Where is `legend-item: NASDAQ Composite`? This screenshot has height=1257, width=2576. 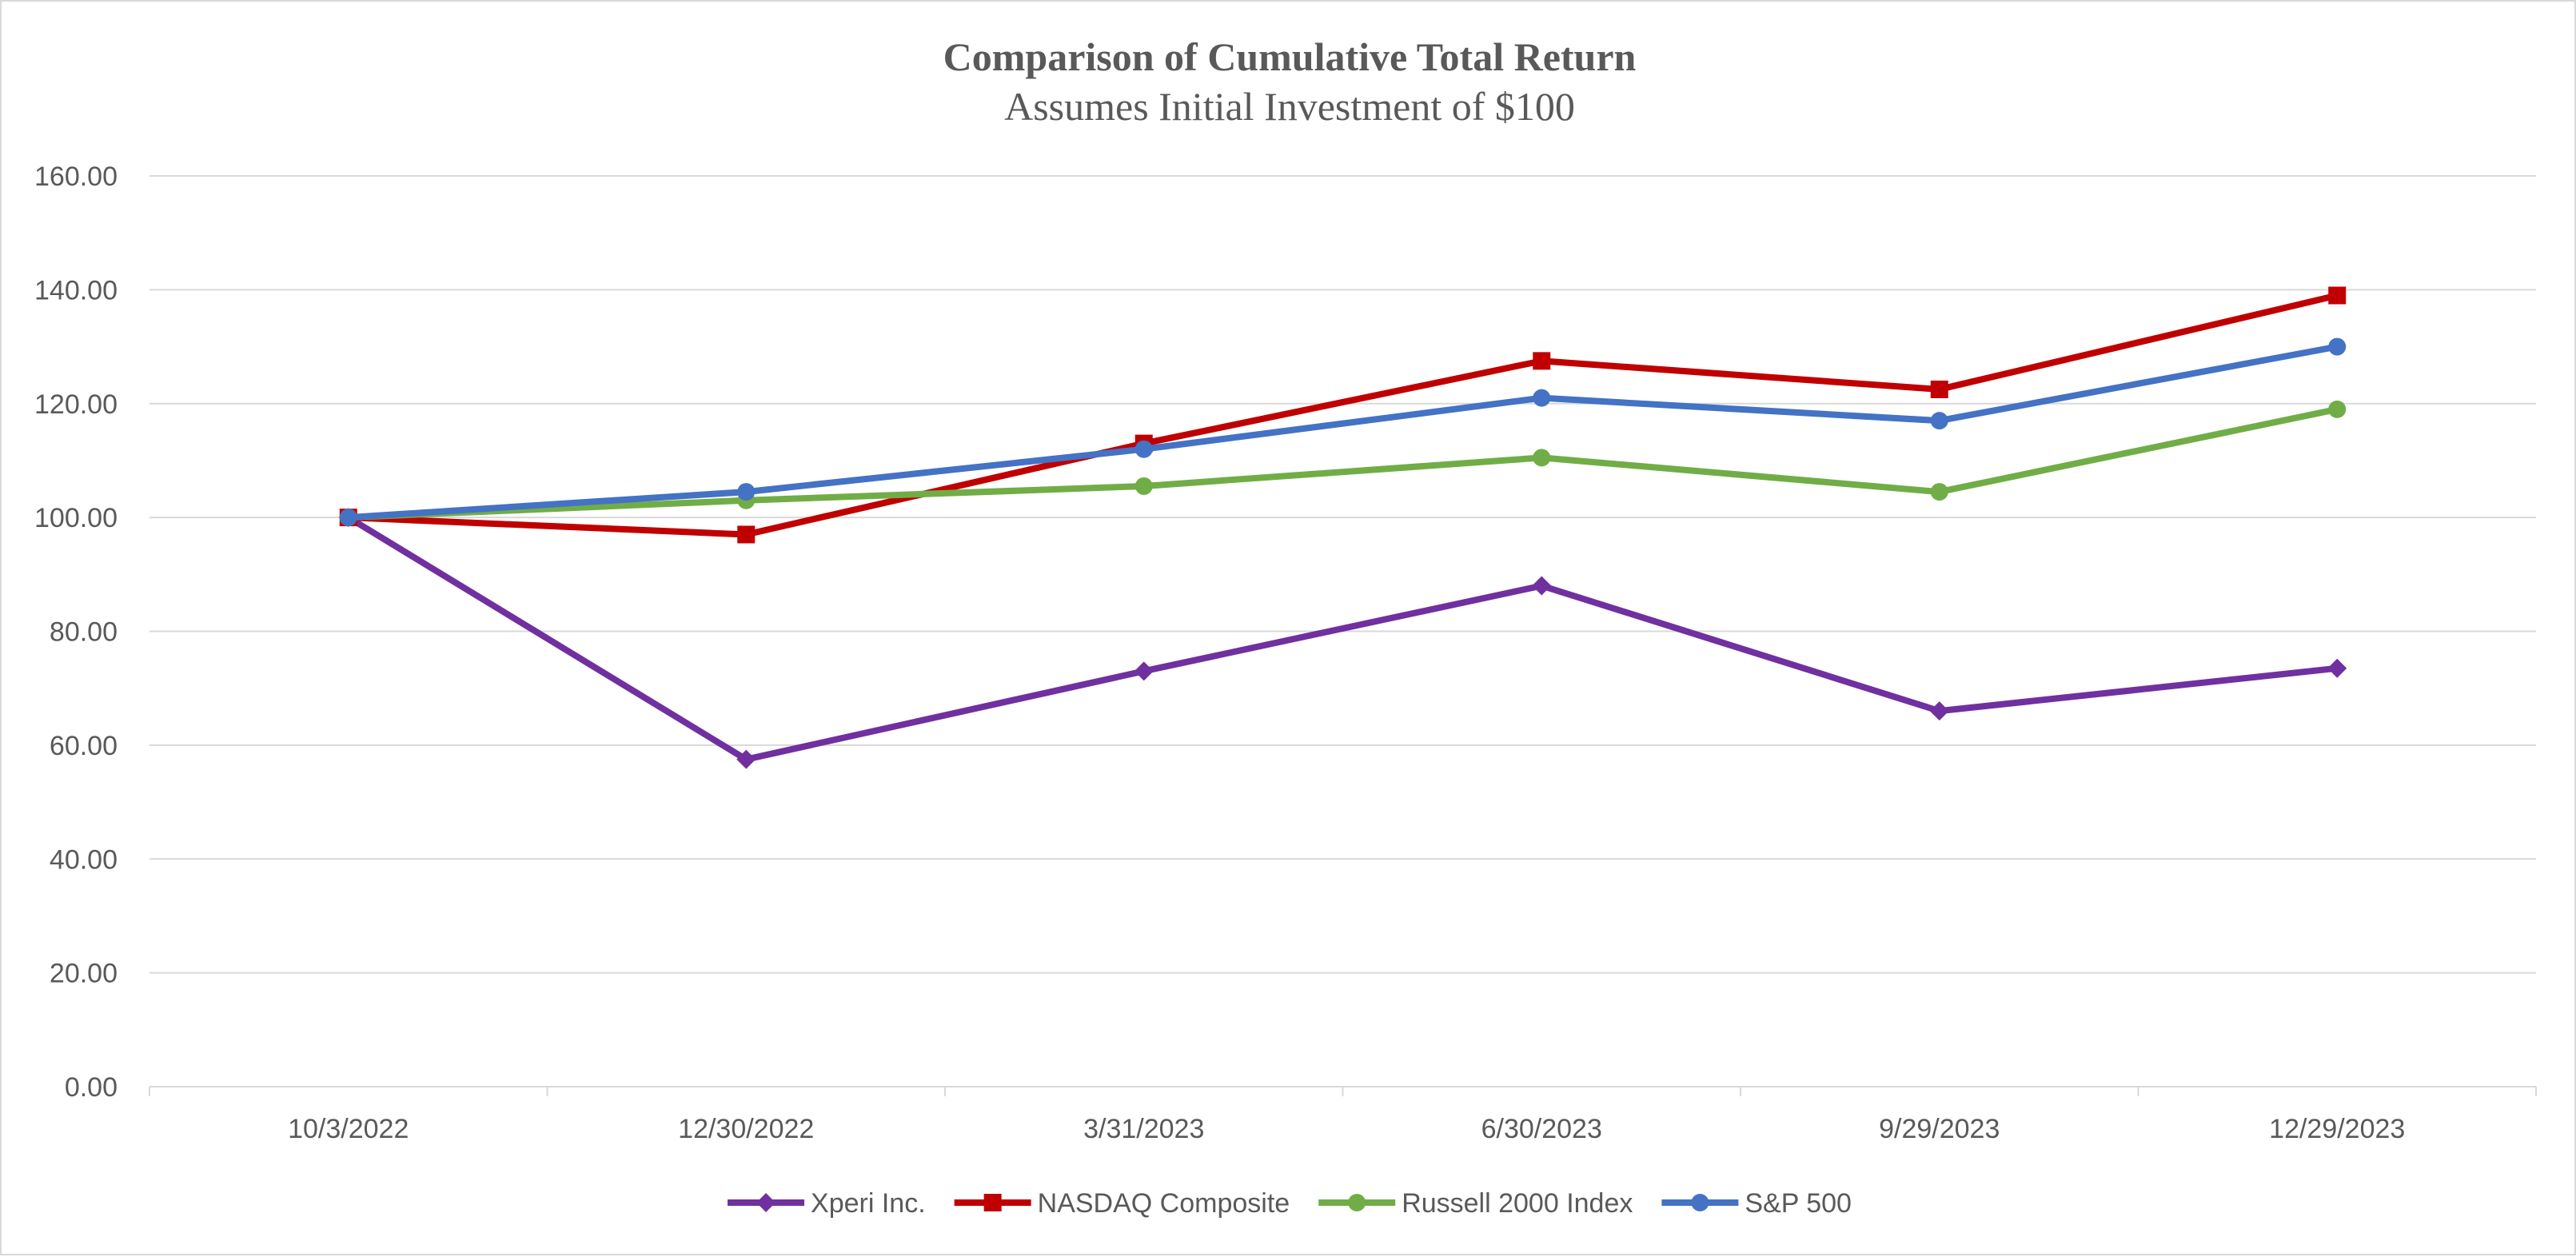 legend-item: NASDAQ Composite is located at coordinates (1122, 1203).